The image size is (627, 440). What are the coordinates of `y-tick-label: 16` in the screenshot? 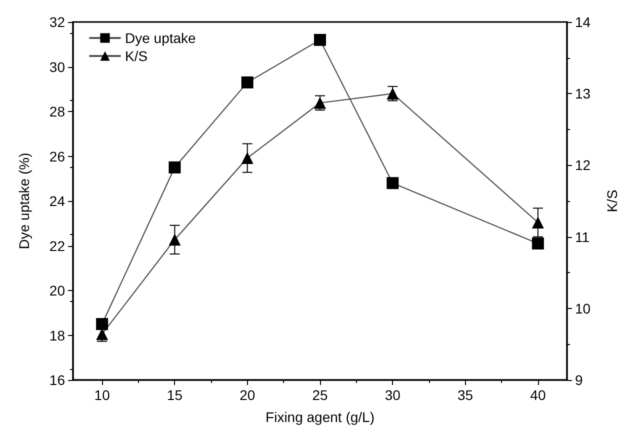 It's located at (57, 380).